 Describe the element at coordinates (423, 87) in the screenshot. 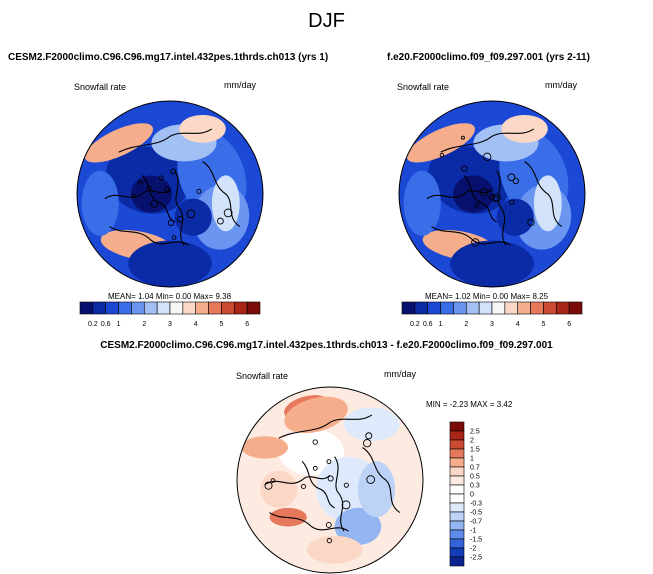

I see `panel2-variable-label: Snowfall rate` at that location.